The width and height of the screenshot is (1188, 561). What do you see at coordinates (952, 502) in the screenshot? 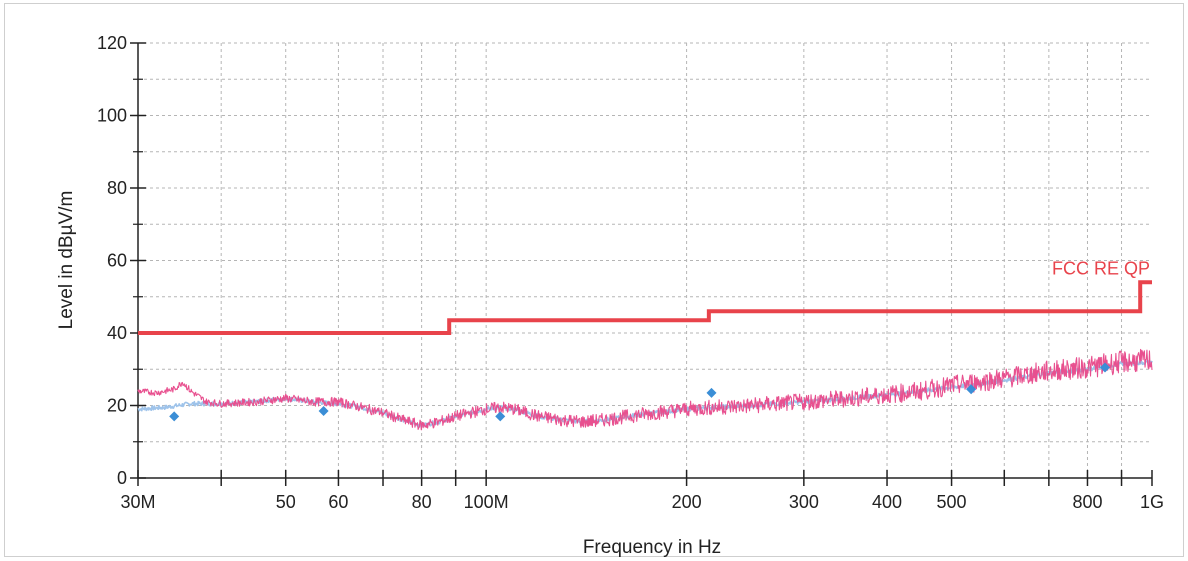
I see `x-tick-label: 500` at bounding box center [952, 502].